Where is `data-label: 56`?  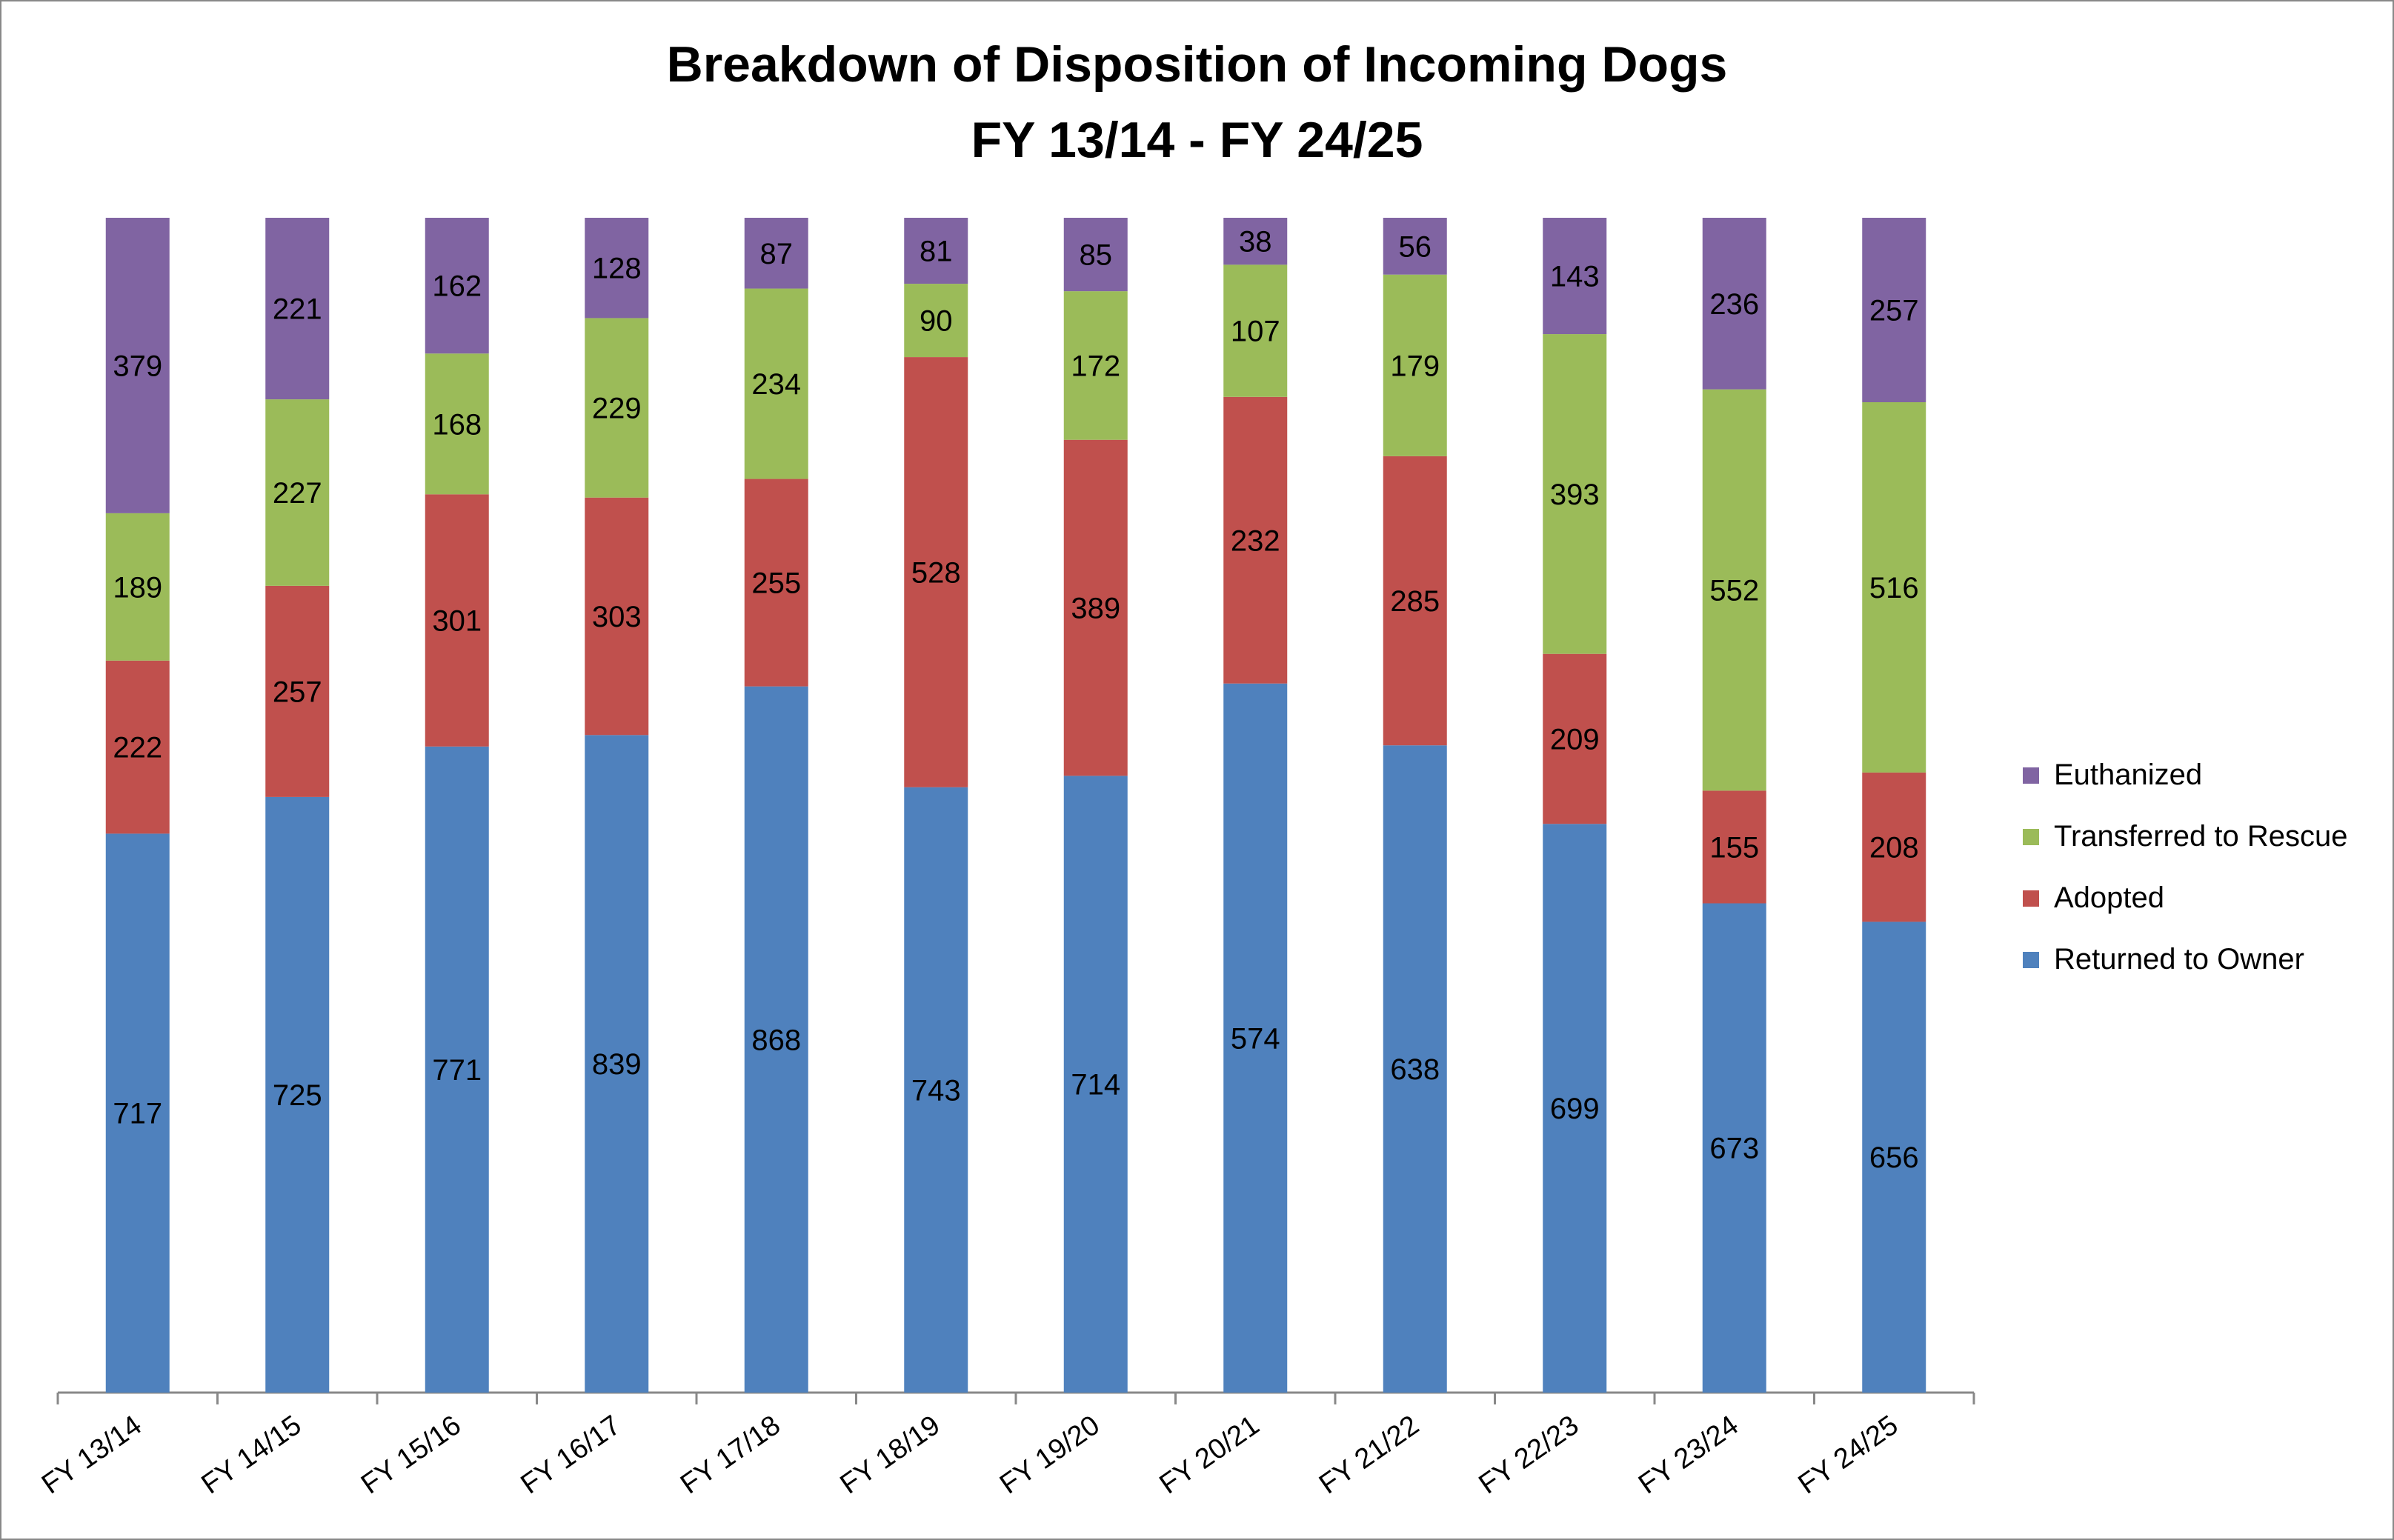 data-label: 56 is located at coordinates (1415, 246).